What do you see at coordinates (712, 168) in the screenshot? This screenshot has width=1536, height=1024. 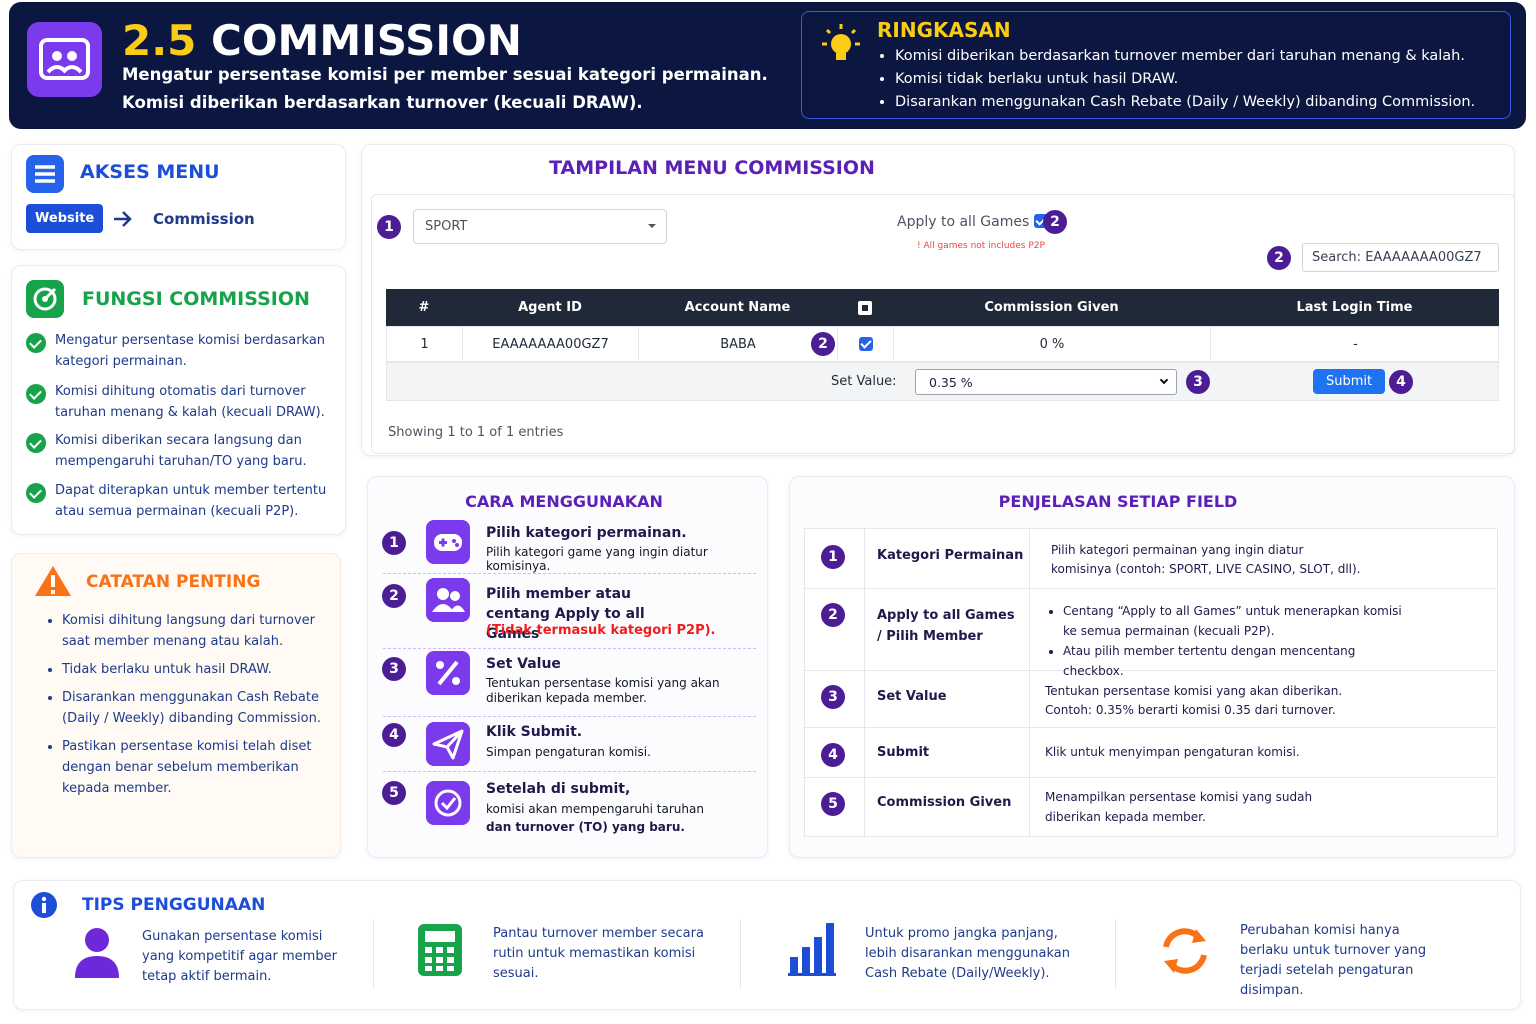 I see `screen-title: TAMPILAN MENU COMMISSION` at bounding box center [712, 168].